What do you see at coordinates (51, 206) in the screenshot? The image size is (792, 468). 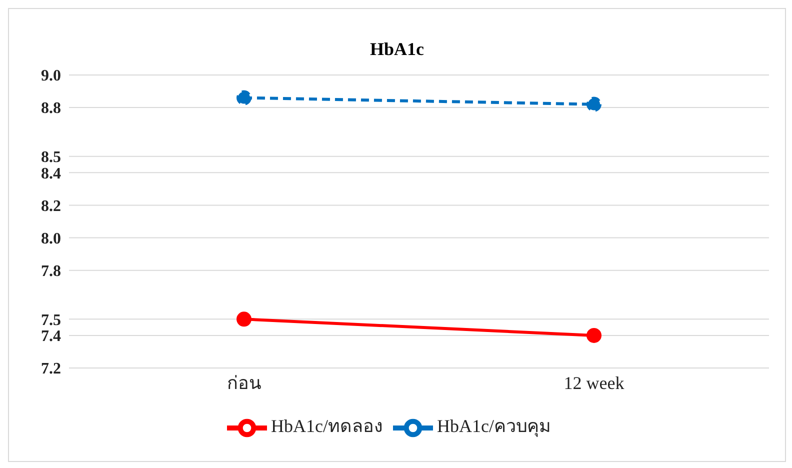 I see `y-tick-label: 8.2` at bounding box center [51, 206].